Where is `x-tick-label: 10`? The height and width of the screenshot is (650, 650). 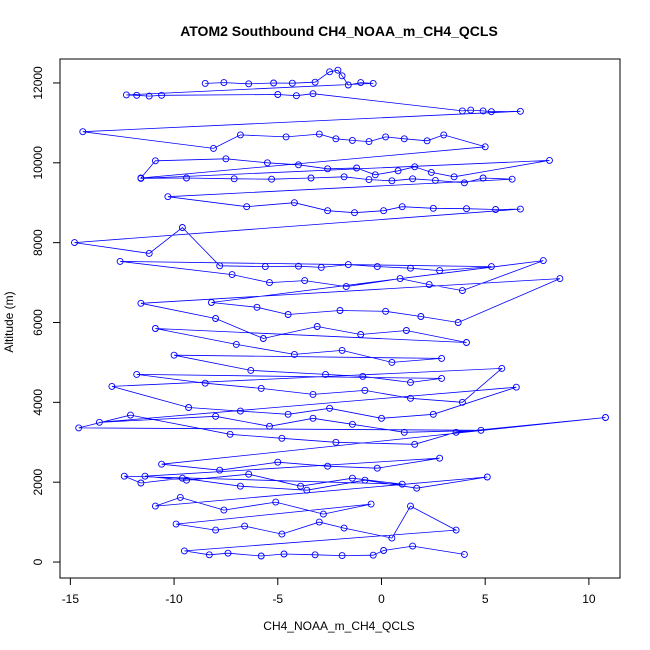 x-tick-label: 10 is located at coordinates (589, 599).